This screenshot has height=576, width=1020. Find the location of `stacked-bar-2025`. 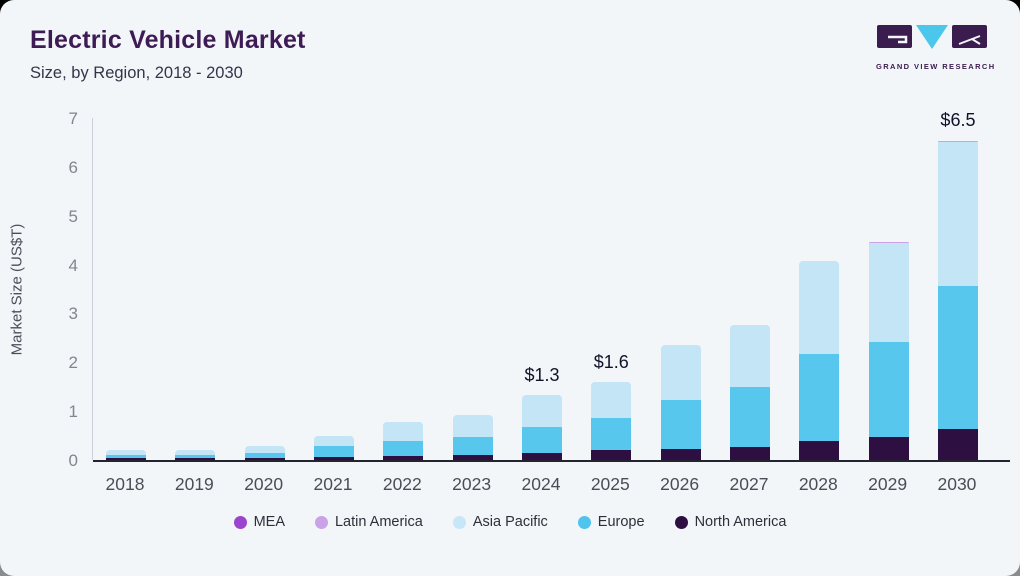

stacked-bar-2025 is located at coordinates (611, 421).